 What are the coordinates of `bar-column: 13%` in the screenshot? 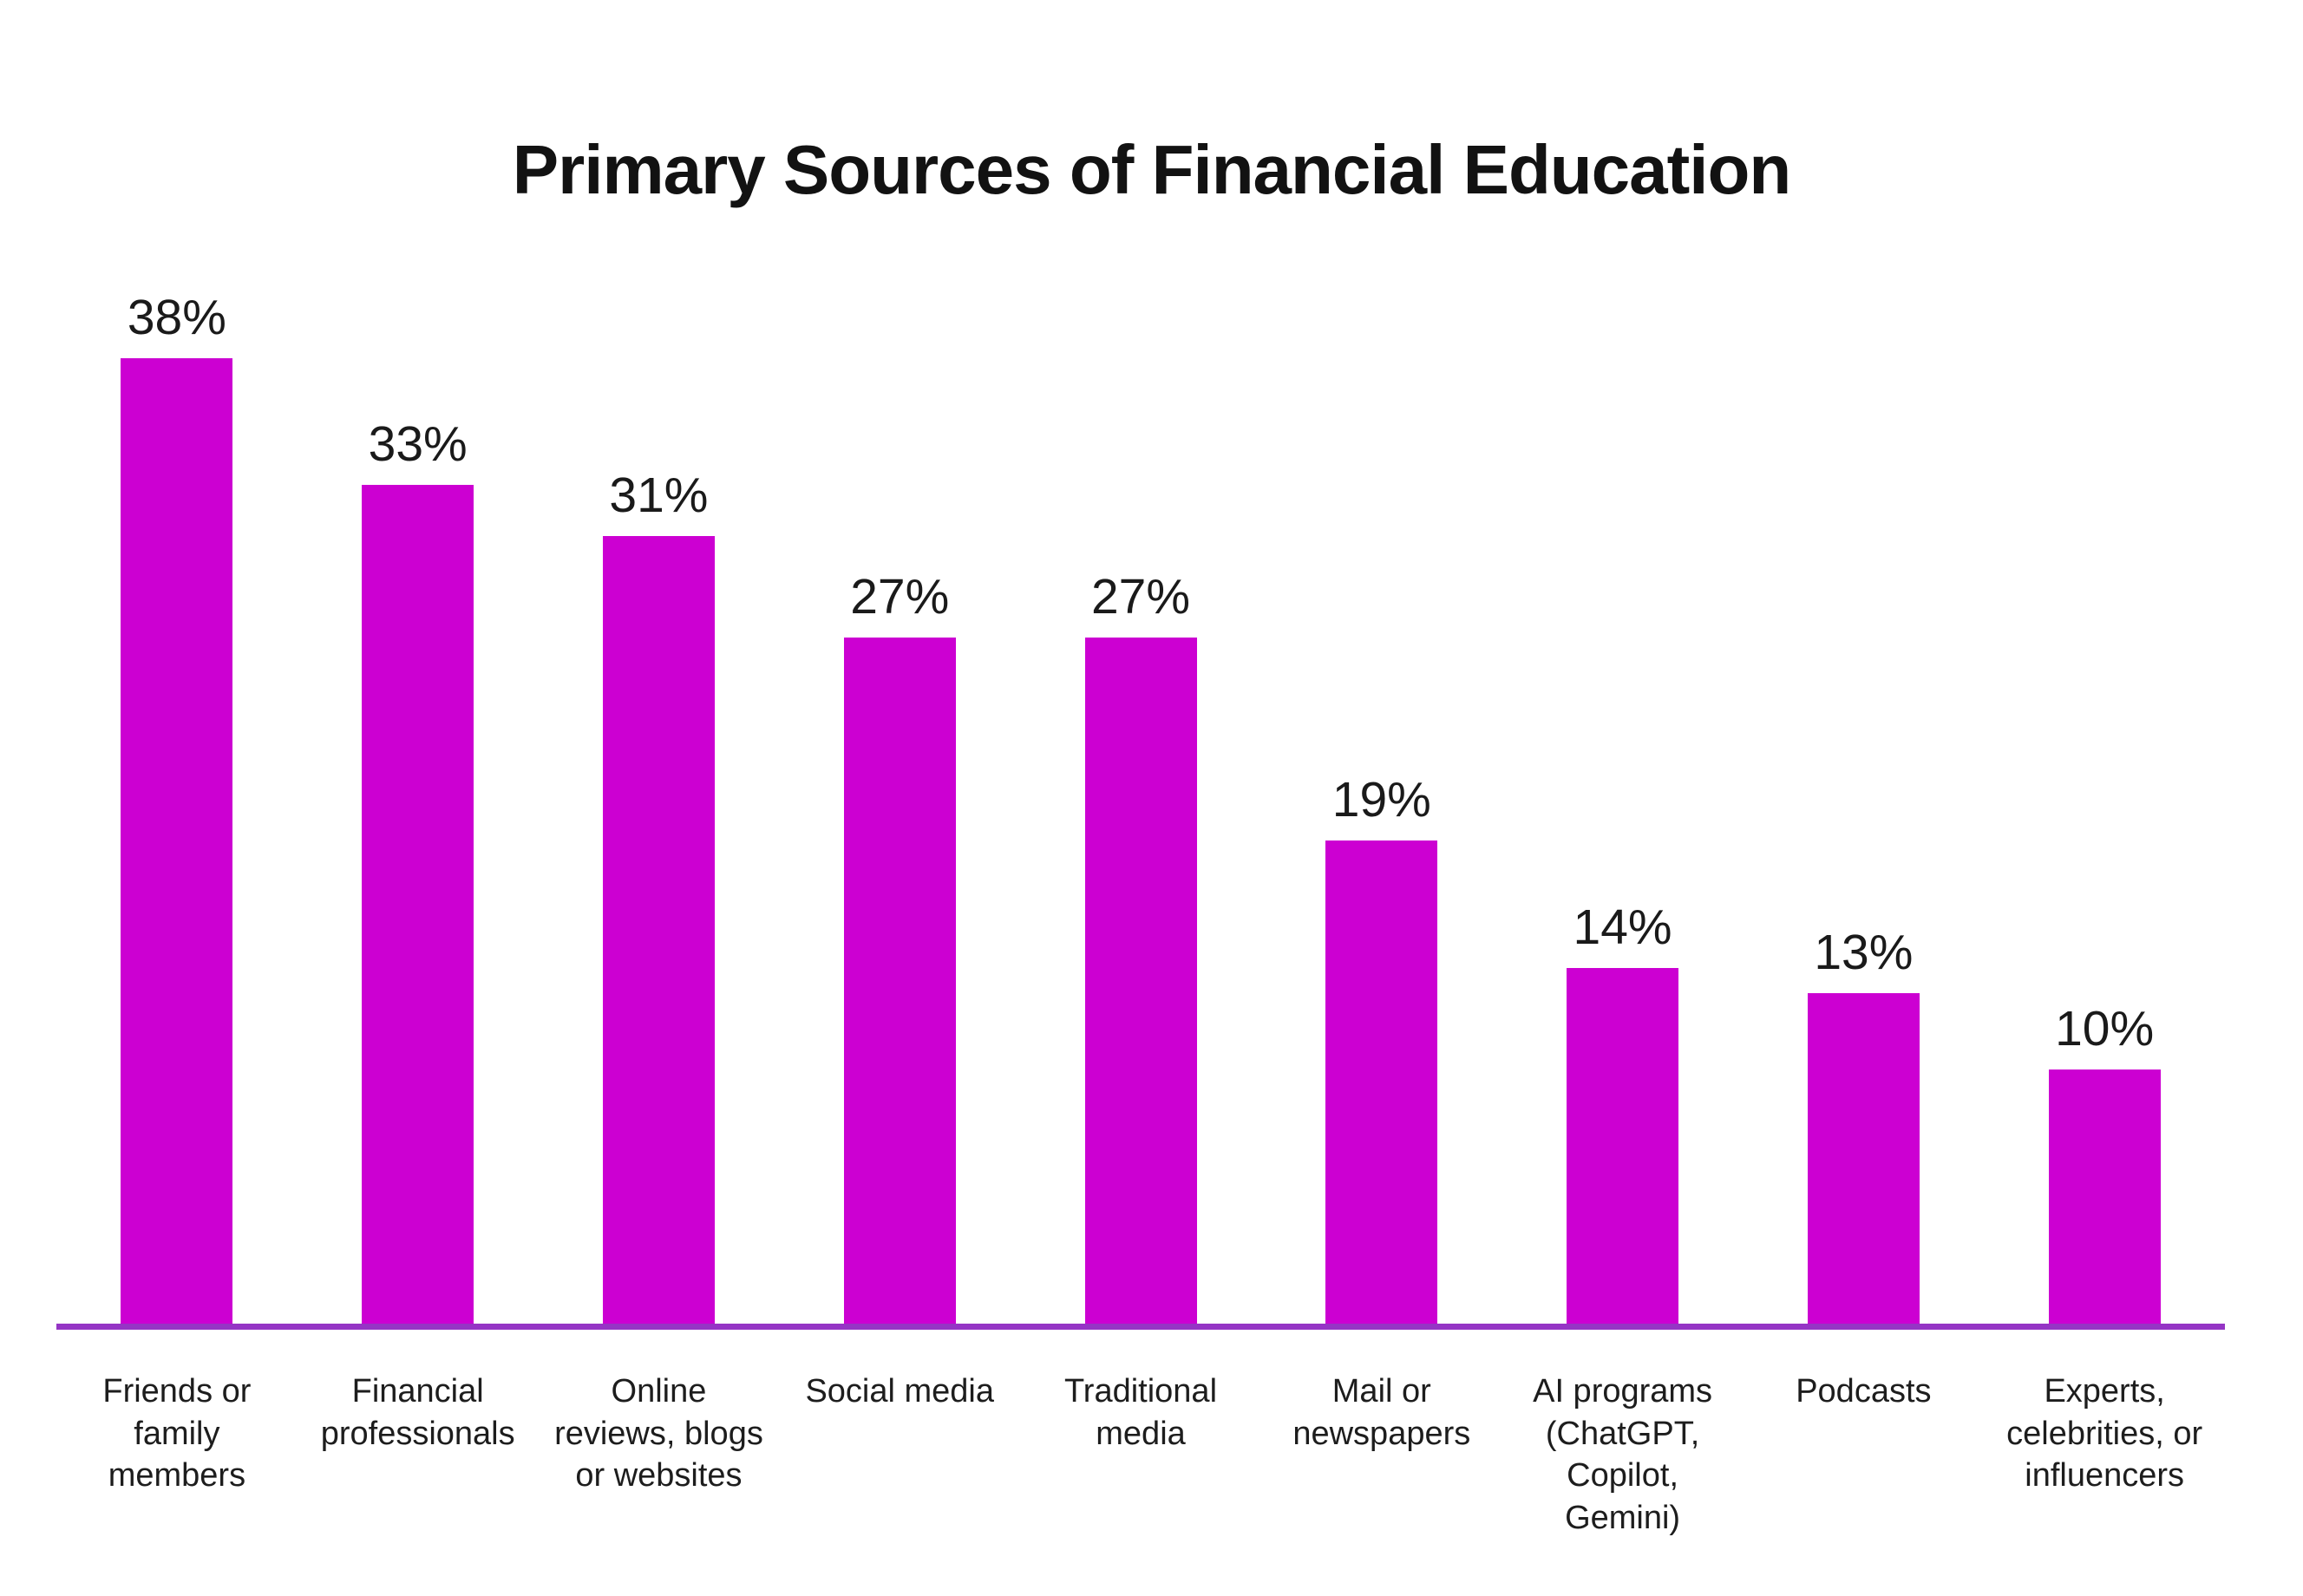 It's located at (1864, 1126).